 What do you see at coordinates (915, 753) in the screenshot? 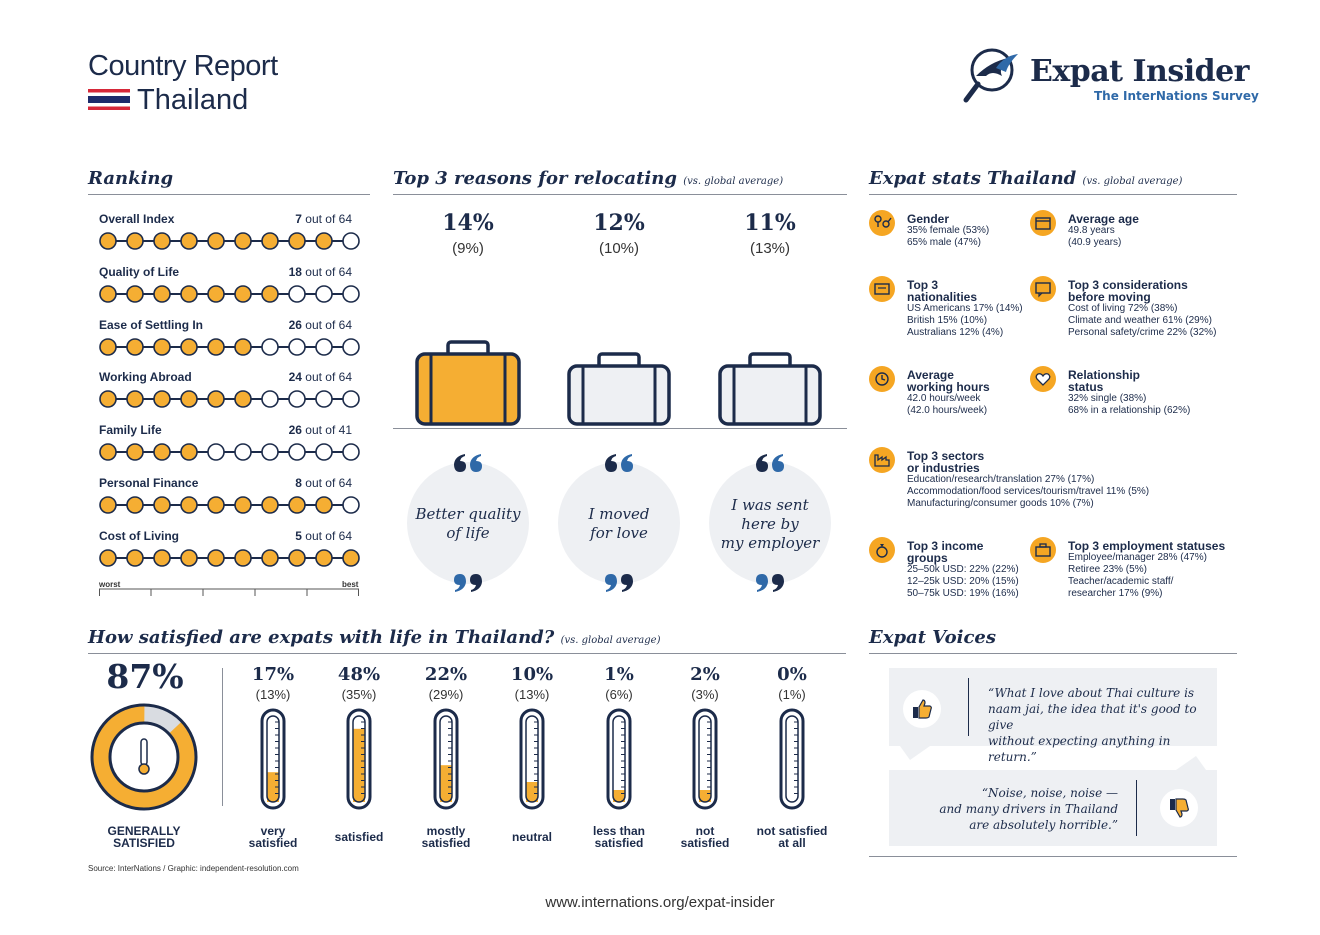
I see `voice-positive-pointer` at bounding box center [915, 753].